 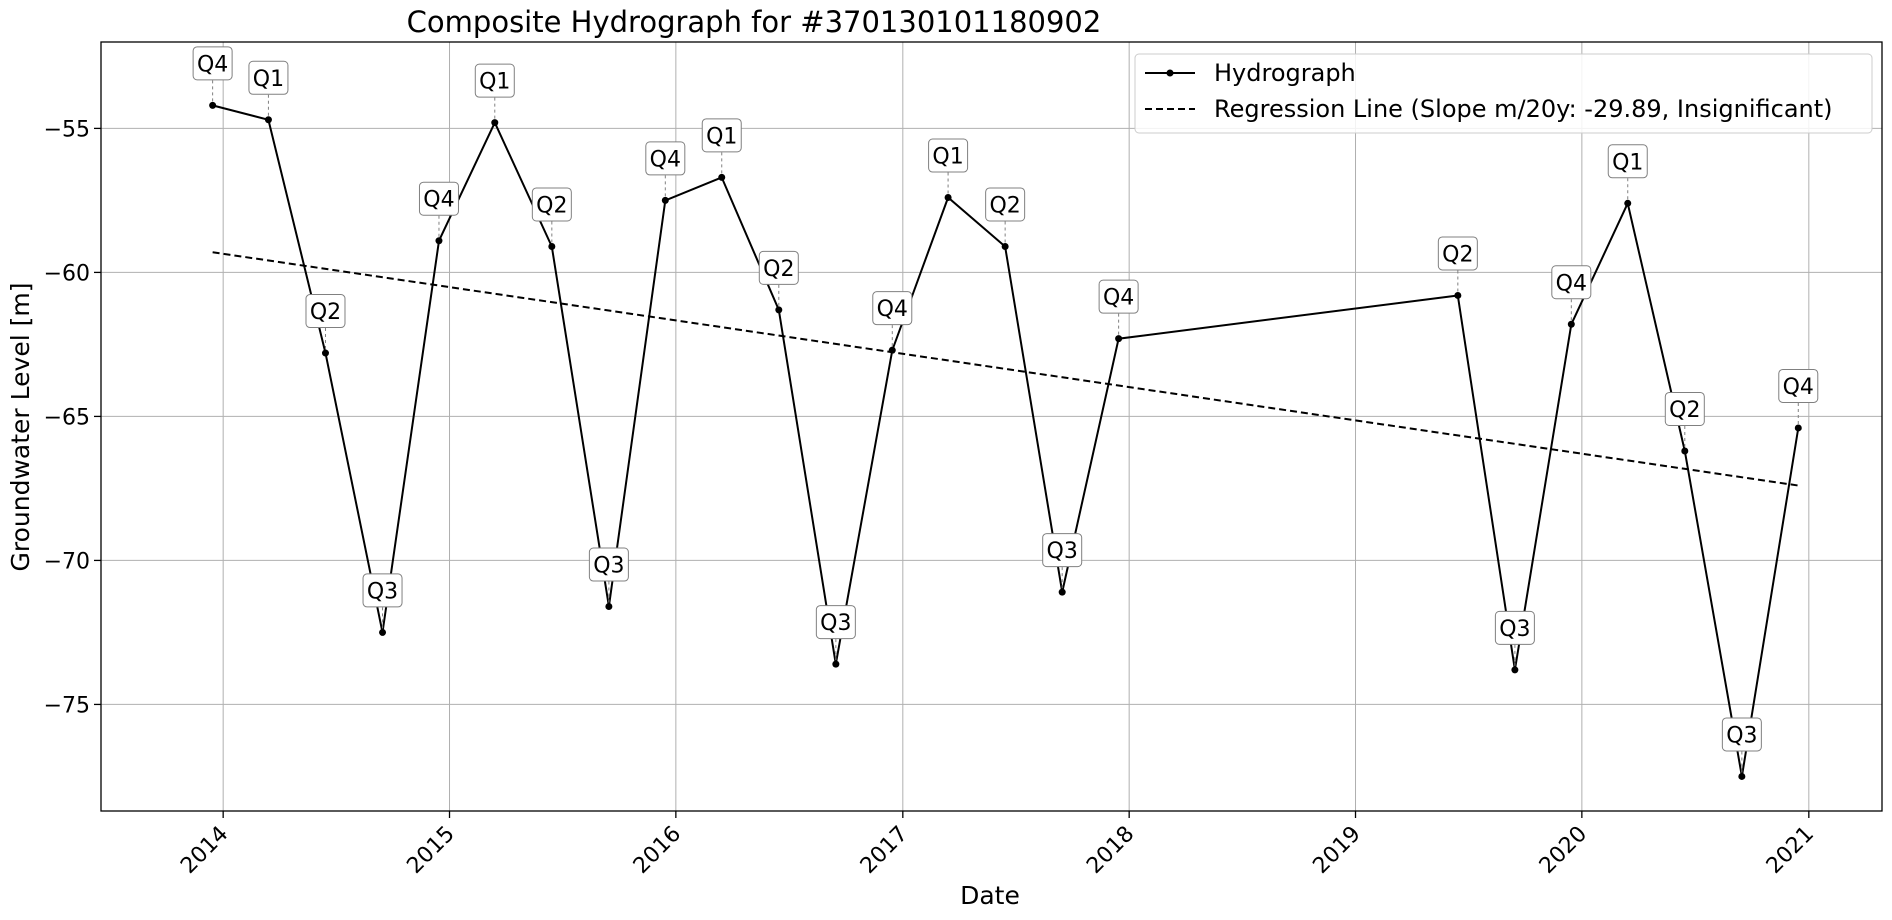 I want to click on x-axis-label: Date, so click(x=990, y=895).